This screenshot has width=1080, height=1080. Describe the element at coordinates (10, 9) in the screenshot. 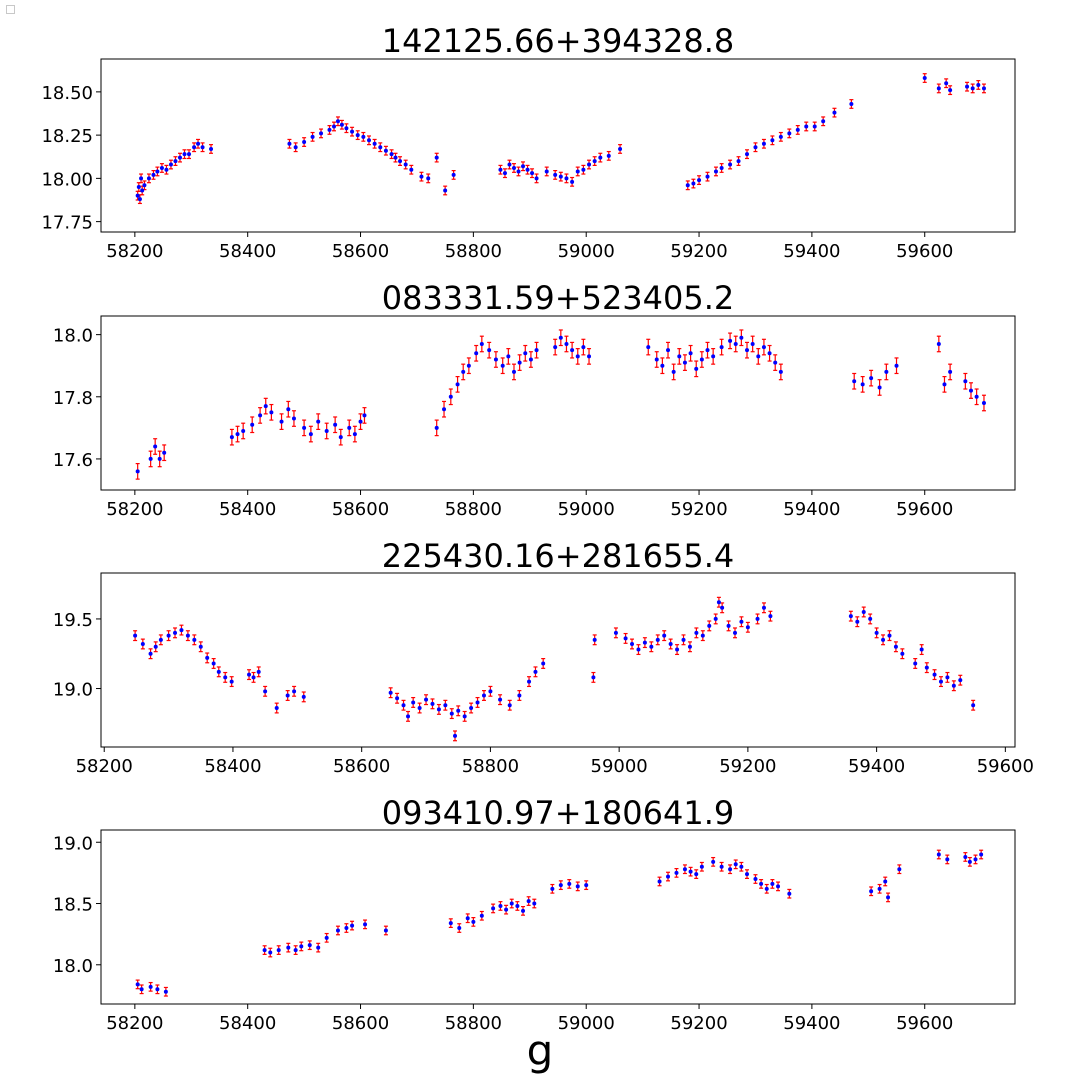

I see `figure-corner-box` at that location.